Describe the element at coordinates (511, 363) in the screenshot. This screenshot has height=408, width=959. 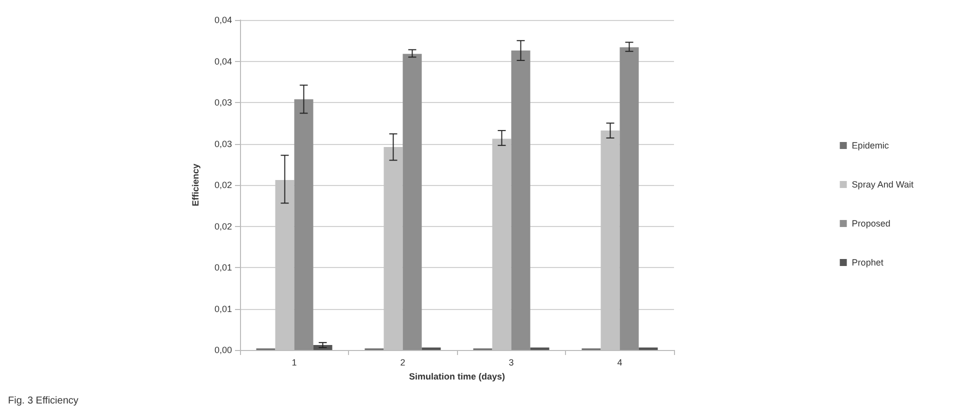
I see `x-tick-label: 3` at that location.